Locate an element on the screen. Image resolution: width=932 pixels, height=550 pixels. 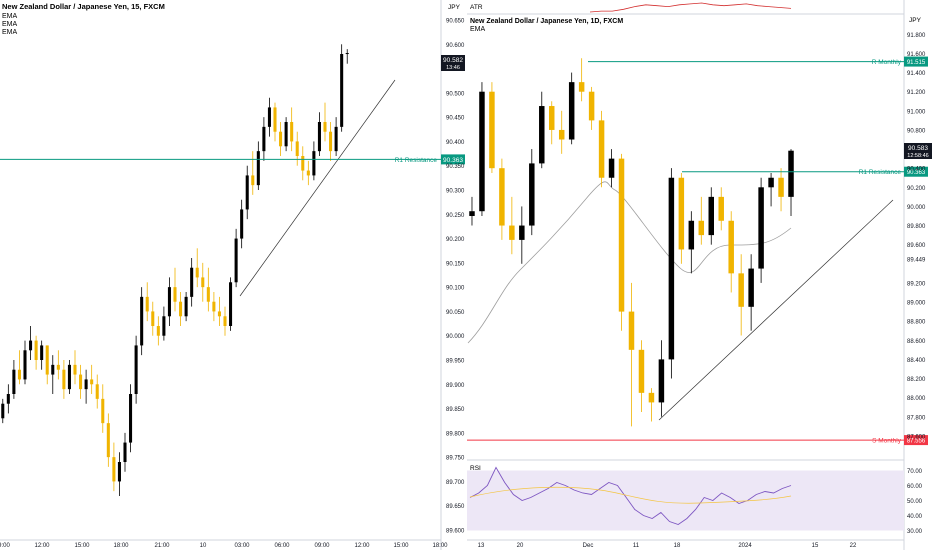
left-y-tick: 90.600 is located at coordinates (455, 46).